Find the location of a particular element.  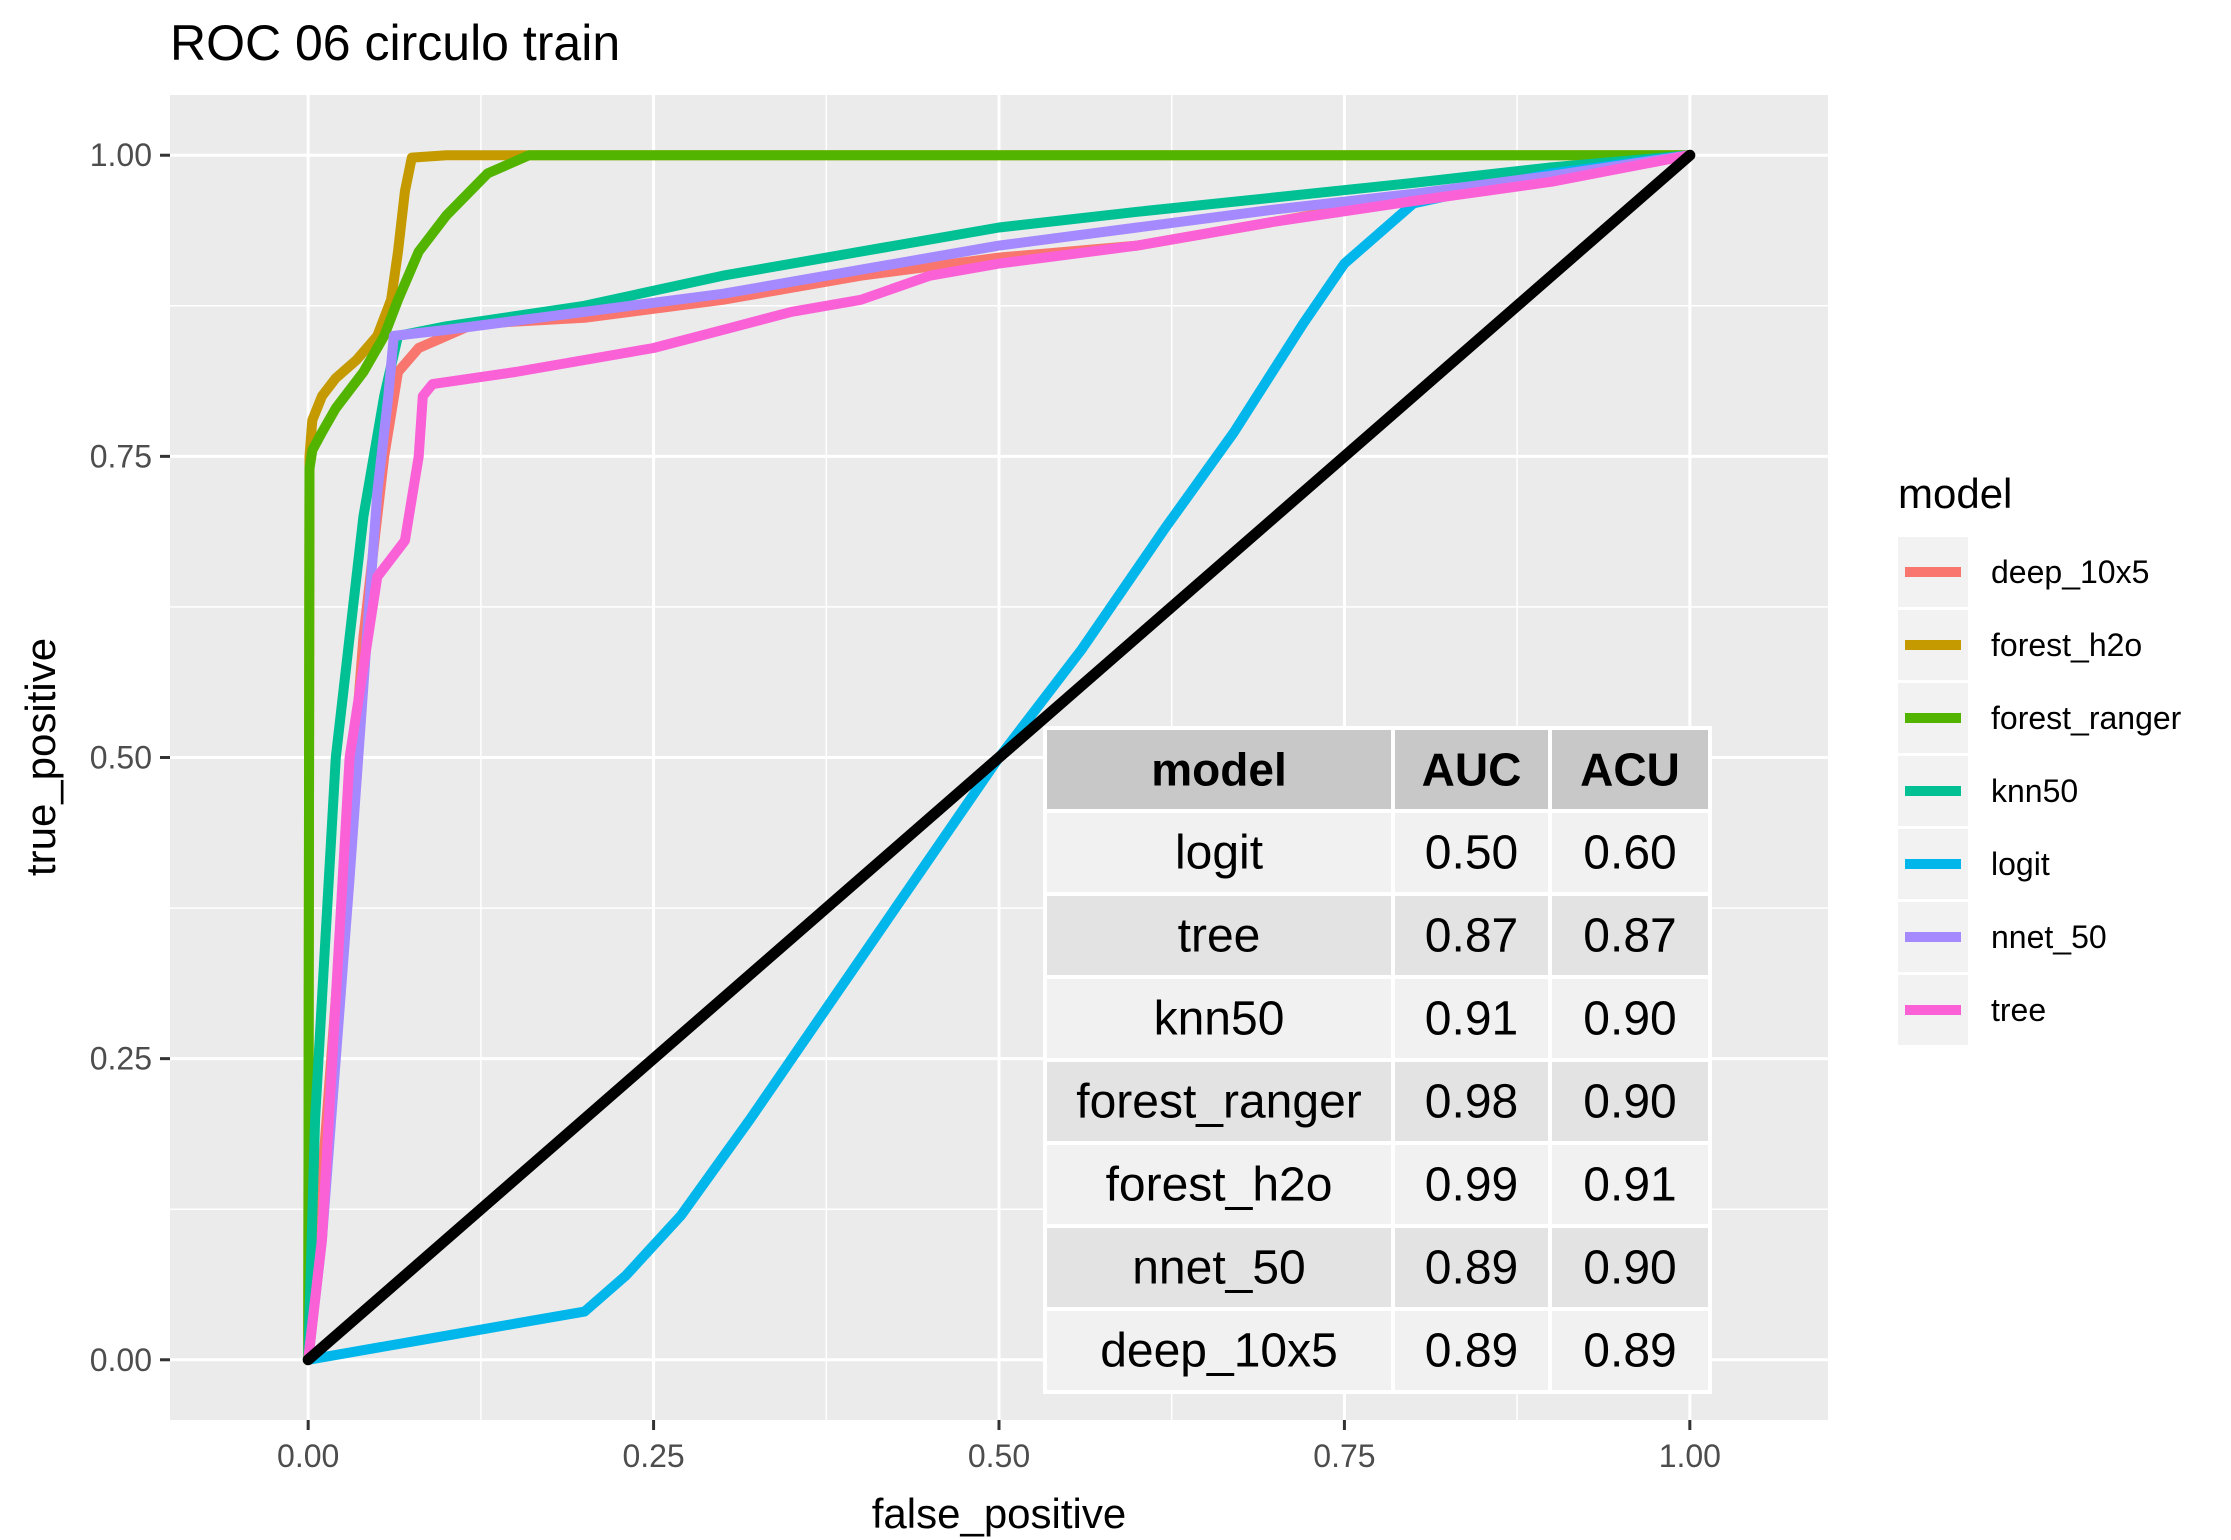

legend-label: forest_h2o is located at coordinates (2066, 645).